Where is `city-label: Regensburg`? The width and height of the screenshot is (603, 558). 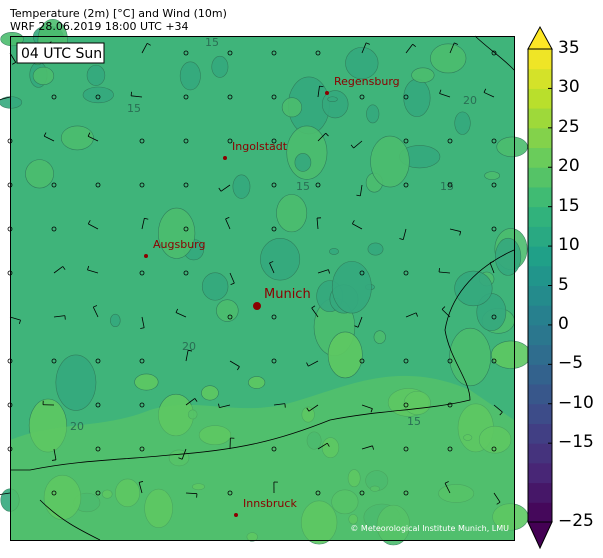
city-label: Regensburg is located at coordinates (367, 81).